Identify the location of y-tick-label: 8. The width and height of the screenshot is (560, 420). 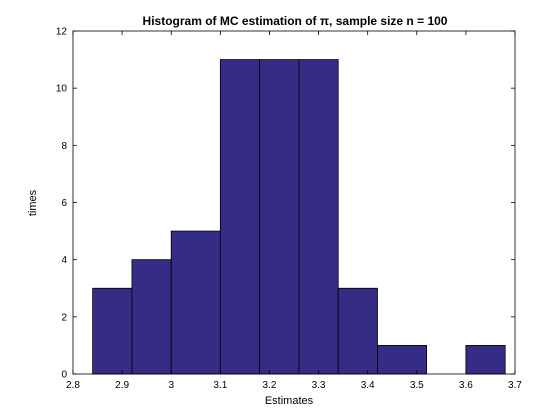
(64, 146).